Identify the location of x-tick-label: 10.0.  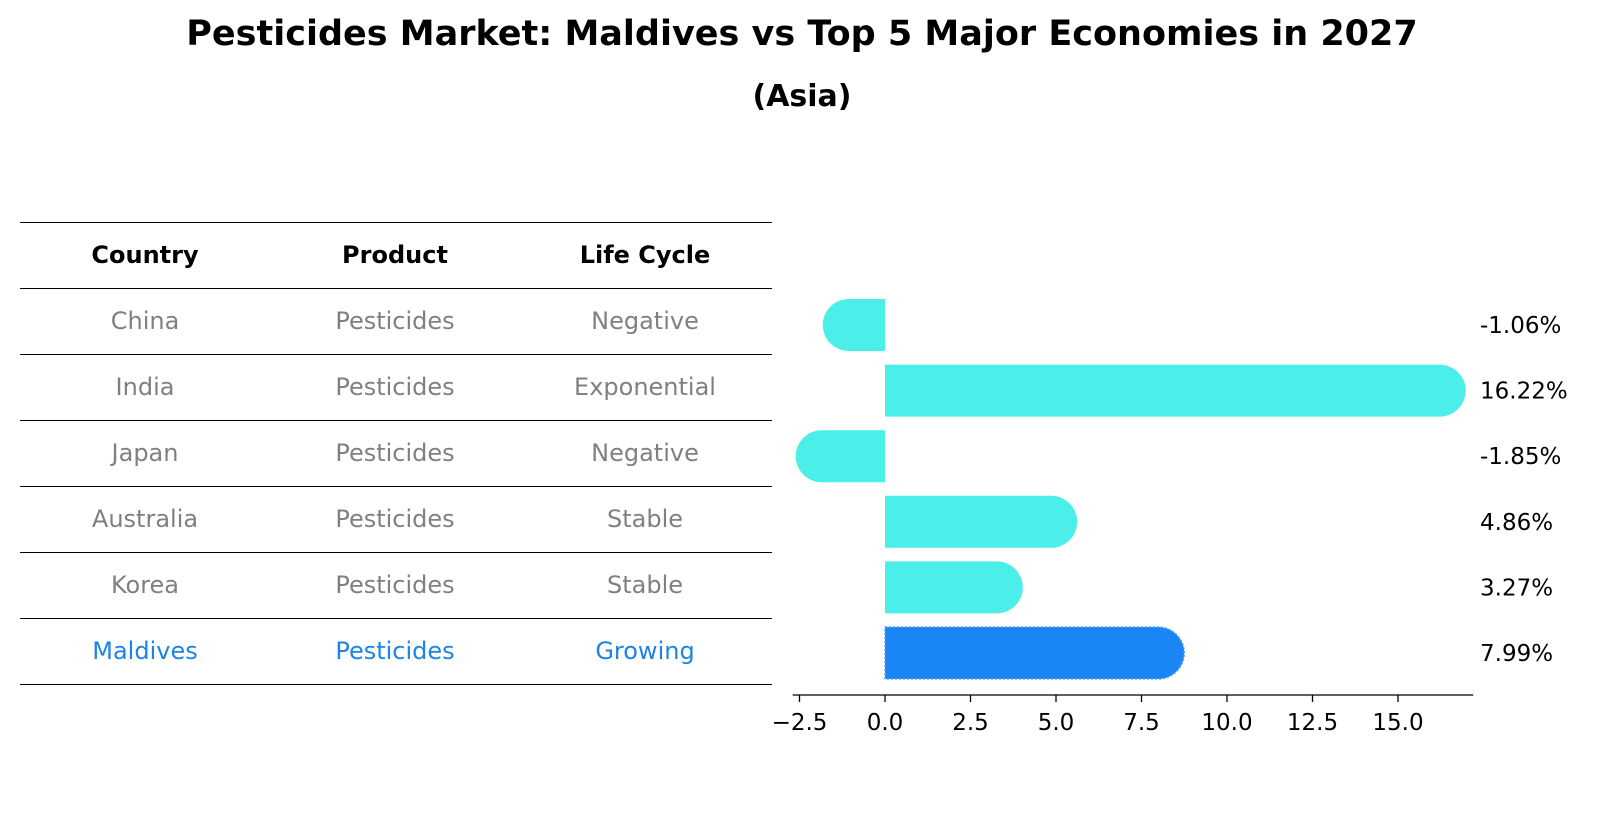
(1226, 723).